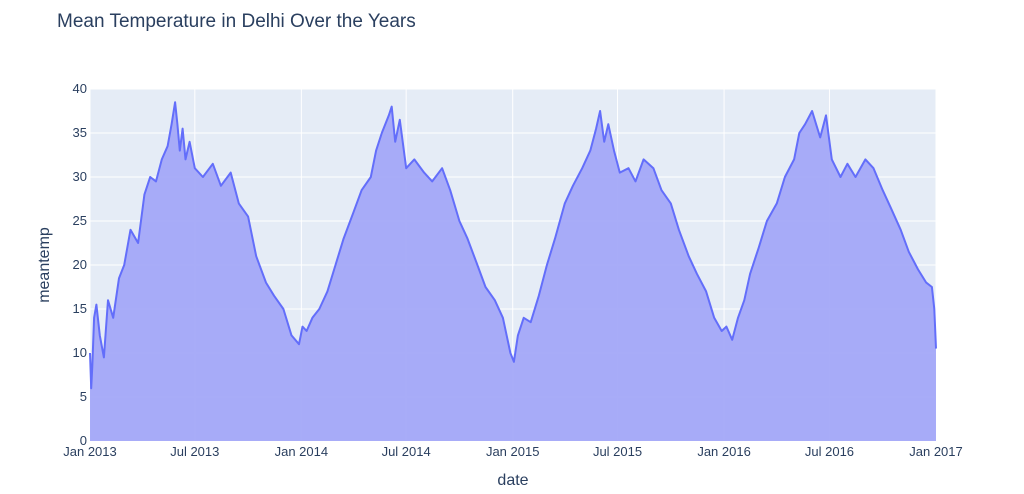  What do you see at coordinates (44, 265) in the screenshot?
I see `y-axis-title: meantemp` at bounding box center [44, 265].